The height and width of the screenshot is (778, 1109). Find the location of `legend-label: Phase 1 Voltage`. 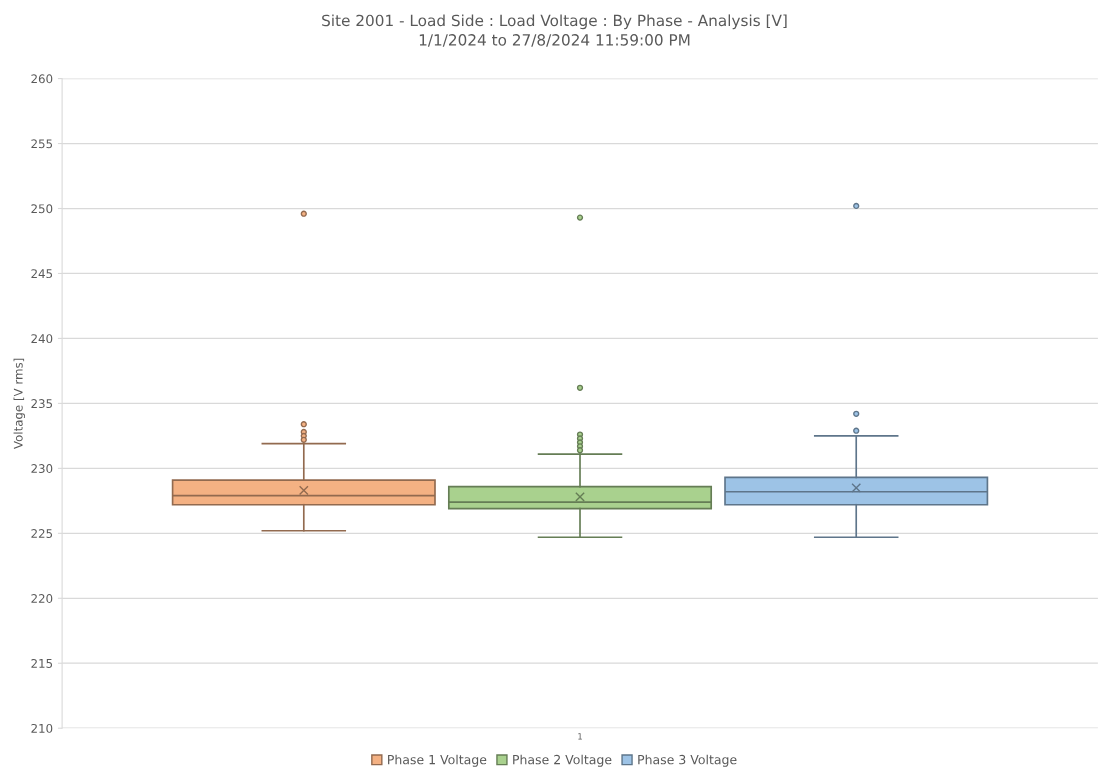

legend-label: Phase 1 Voltage is located at coordinates (437, 760).